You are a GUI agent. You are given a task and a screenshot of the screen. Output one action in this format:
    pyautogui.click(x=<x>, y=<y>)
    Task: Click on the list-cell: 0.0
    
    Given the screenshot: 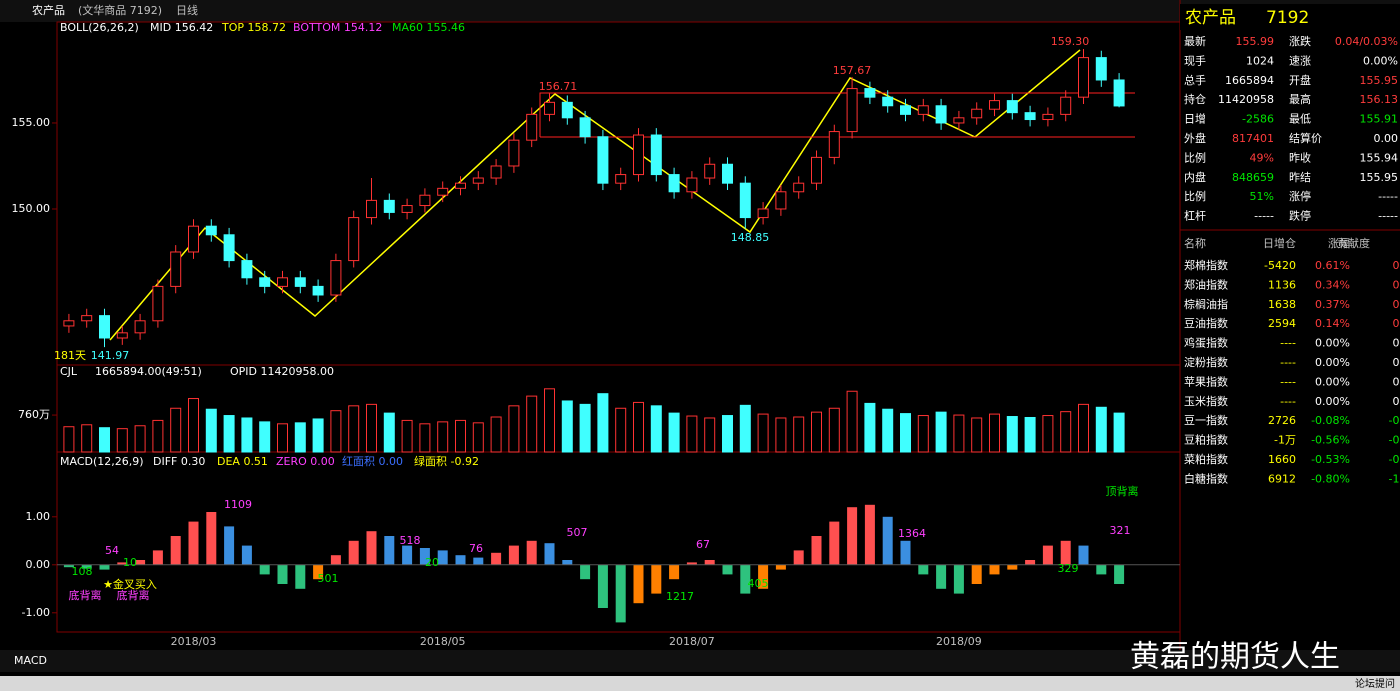 What is the action you would take?
    pyautogui.click(x=1396, y=343)
    